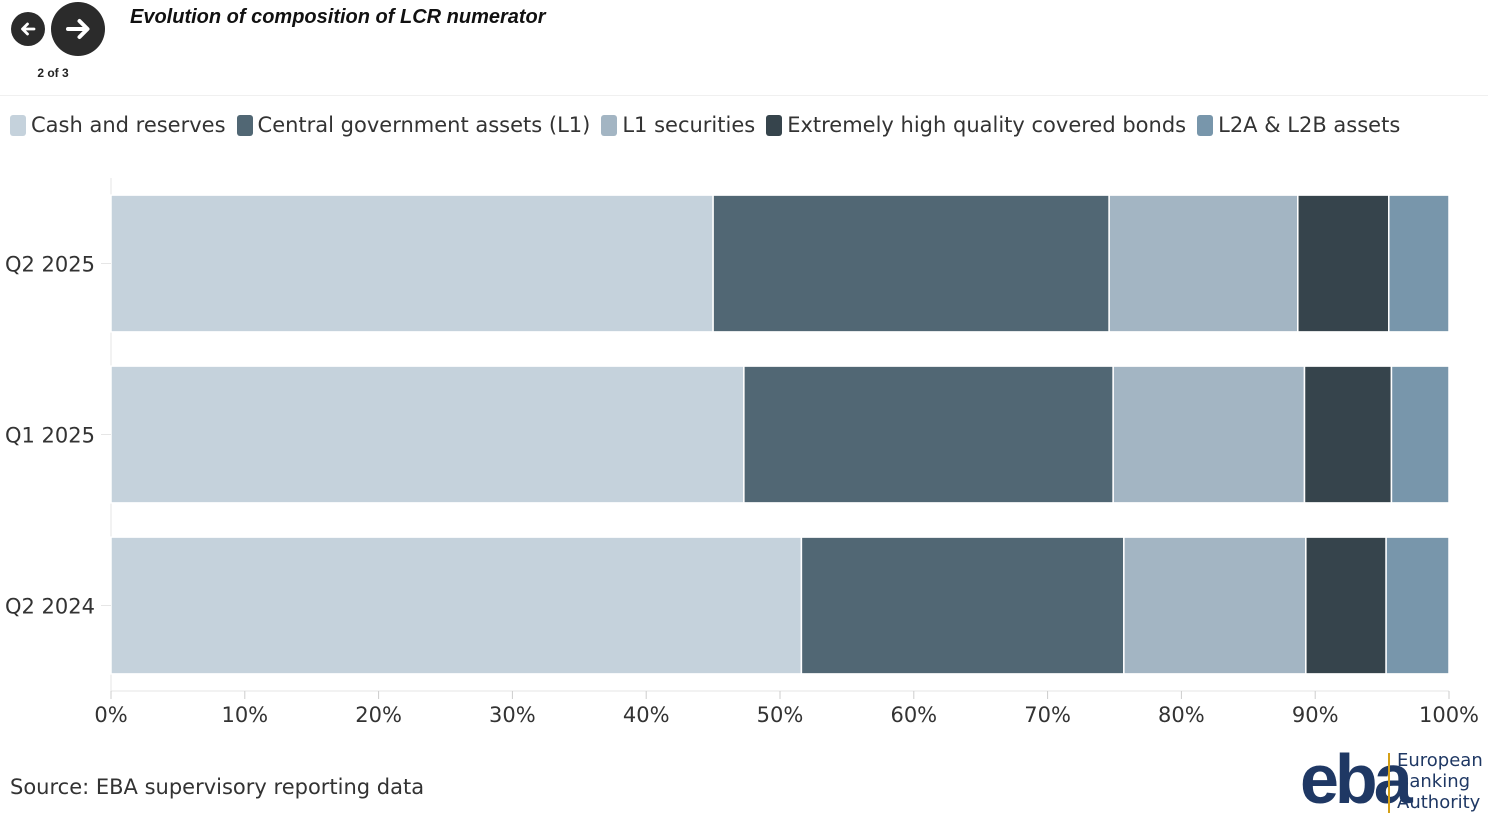 Image resolution: width=1488 pixels, height=825 pixels. Describe the element at coordinates (424, 125) in the screenshot. I see `legend-label: Central government assets (L1)` at that location.